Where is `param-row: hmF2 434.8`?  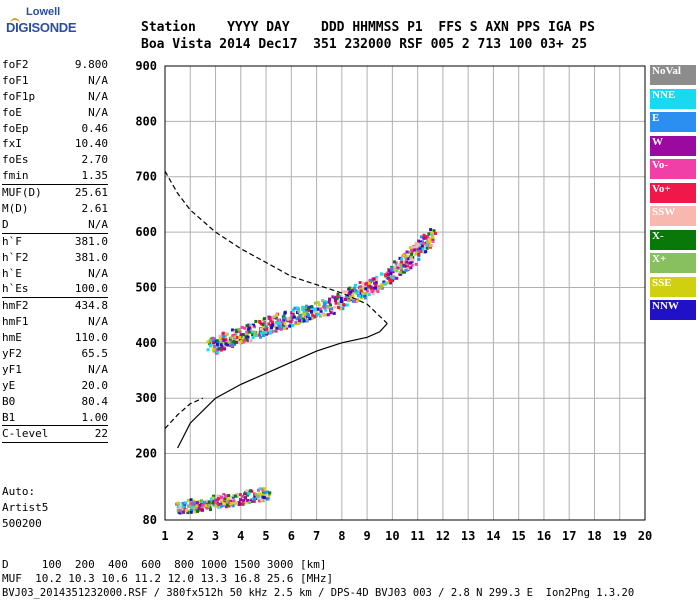
param-row: hmF2 434.8 is located at coordinates (55, 305).